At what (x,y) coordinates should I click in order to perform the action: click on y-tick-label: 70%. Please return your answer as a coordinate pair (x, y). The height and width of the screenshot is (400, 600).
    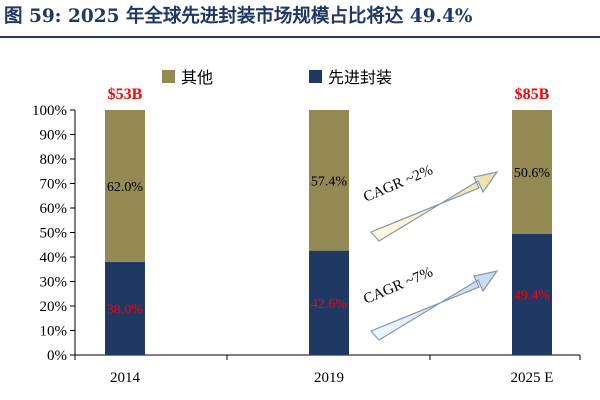
    Looking at the image, I should click on (54, 185).